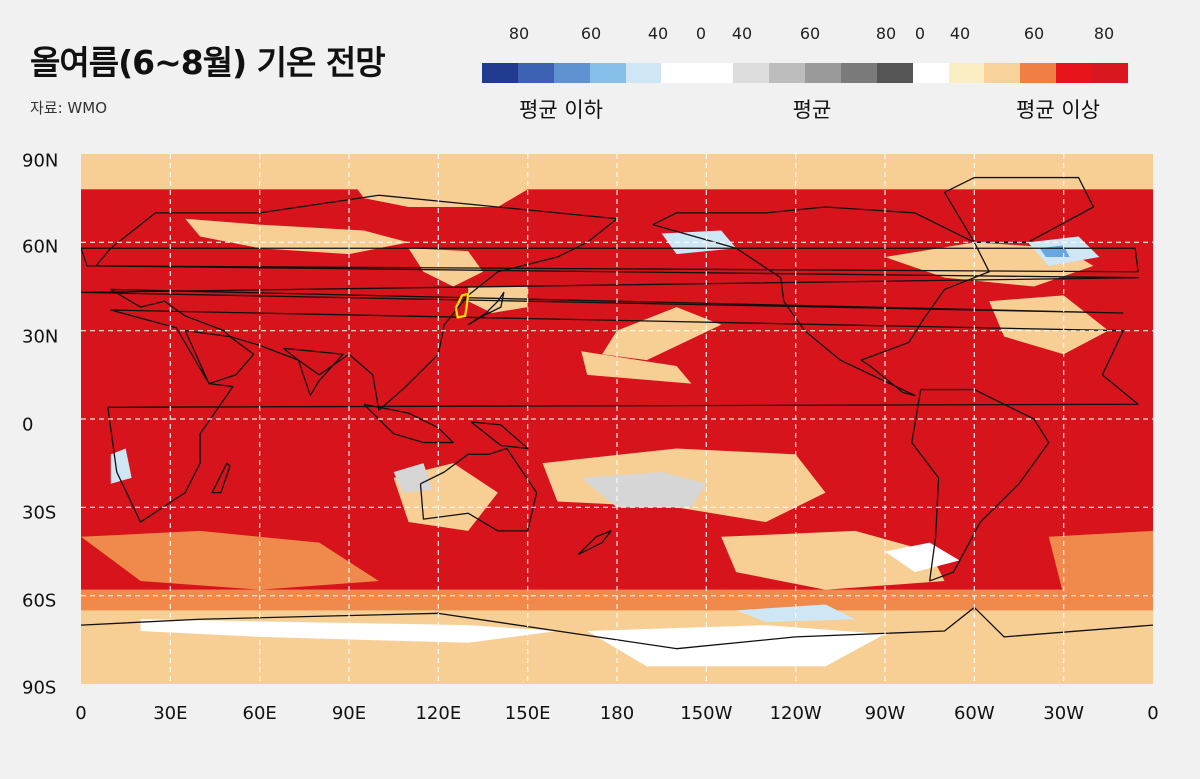  I want to click on coastline-india, so click(313, 372).